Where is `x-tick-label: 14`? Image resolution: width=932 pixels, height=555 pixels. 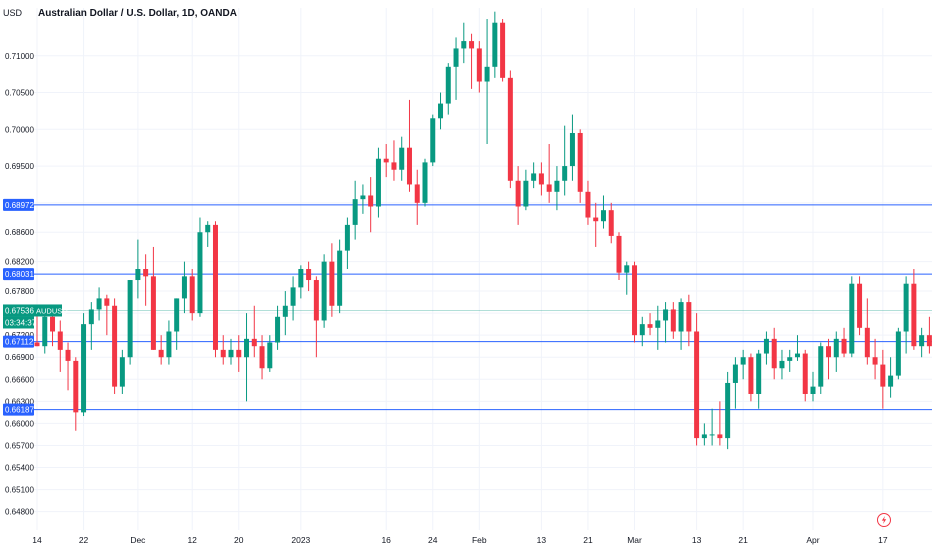 x-tick-label: 14 is located at coordinates (37, 540).